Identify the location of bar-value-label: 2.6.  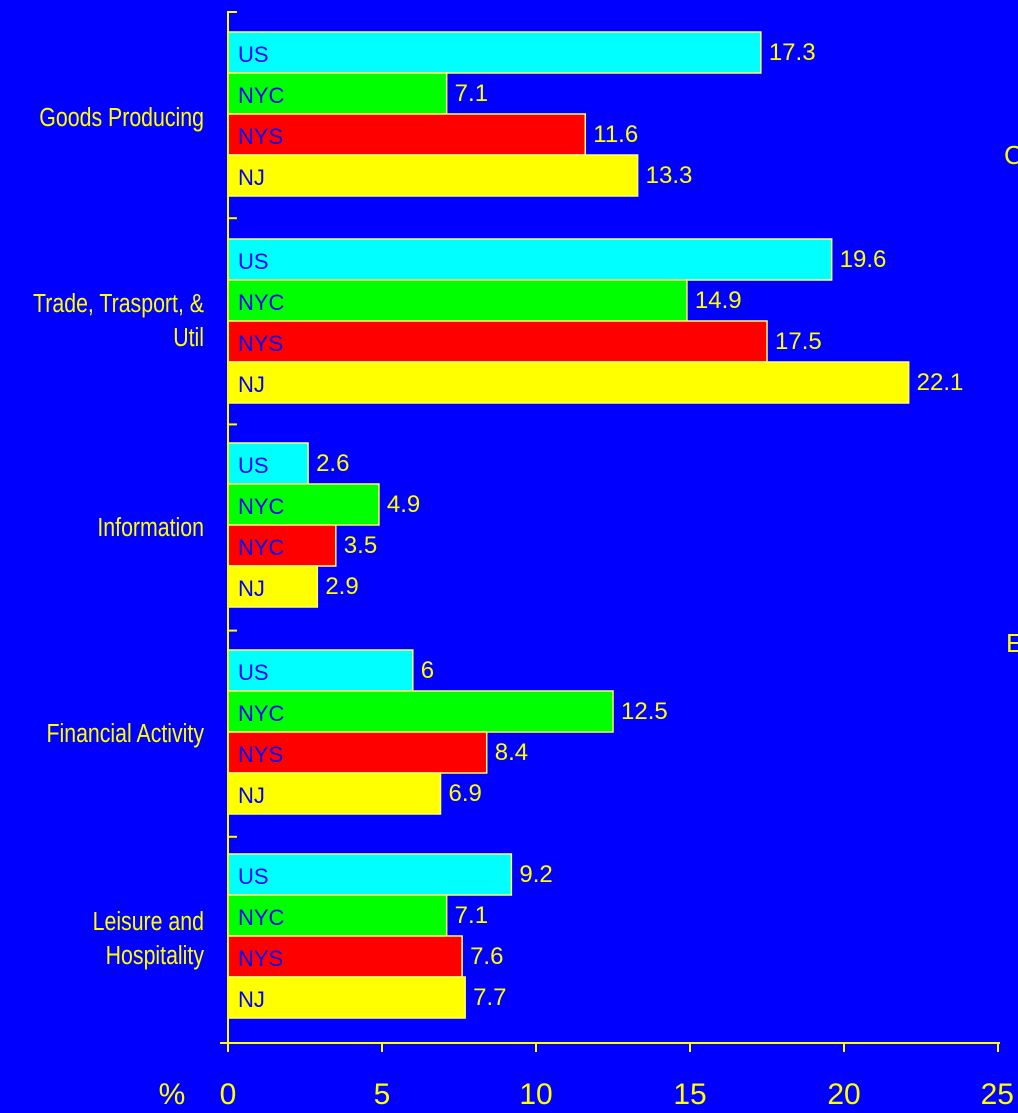
(332, 463).